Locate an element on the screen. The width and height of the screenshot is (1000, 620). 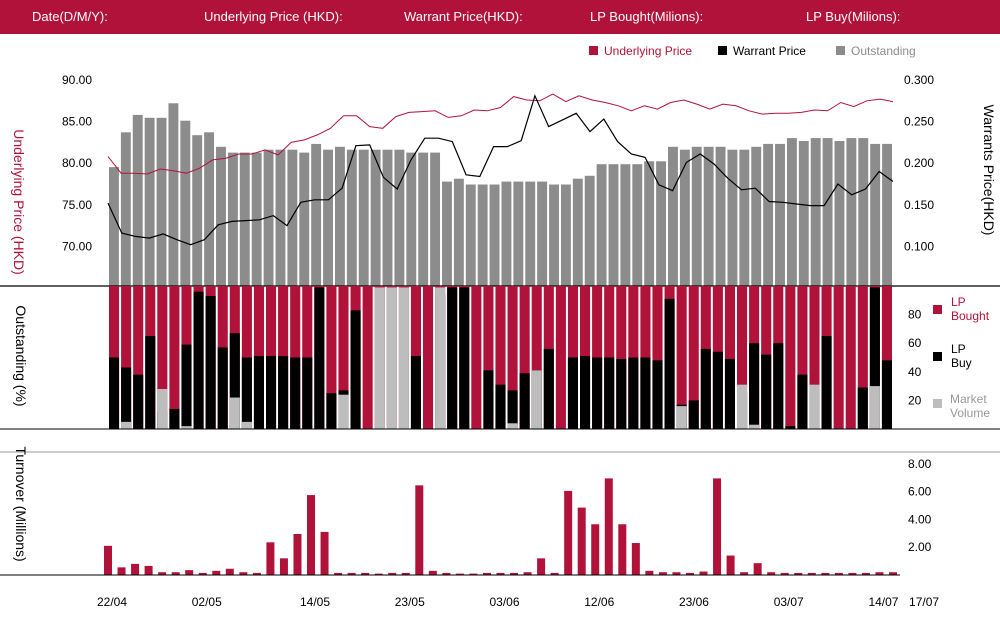
date-tick-label: 22/04 is located at coordinates (112, 602).